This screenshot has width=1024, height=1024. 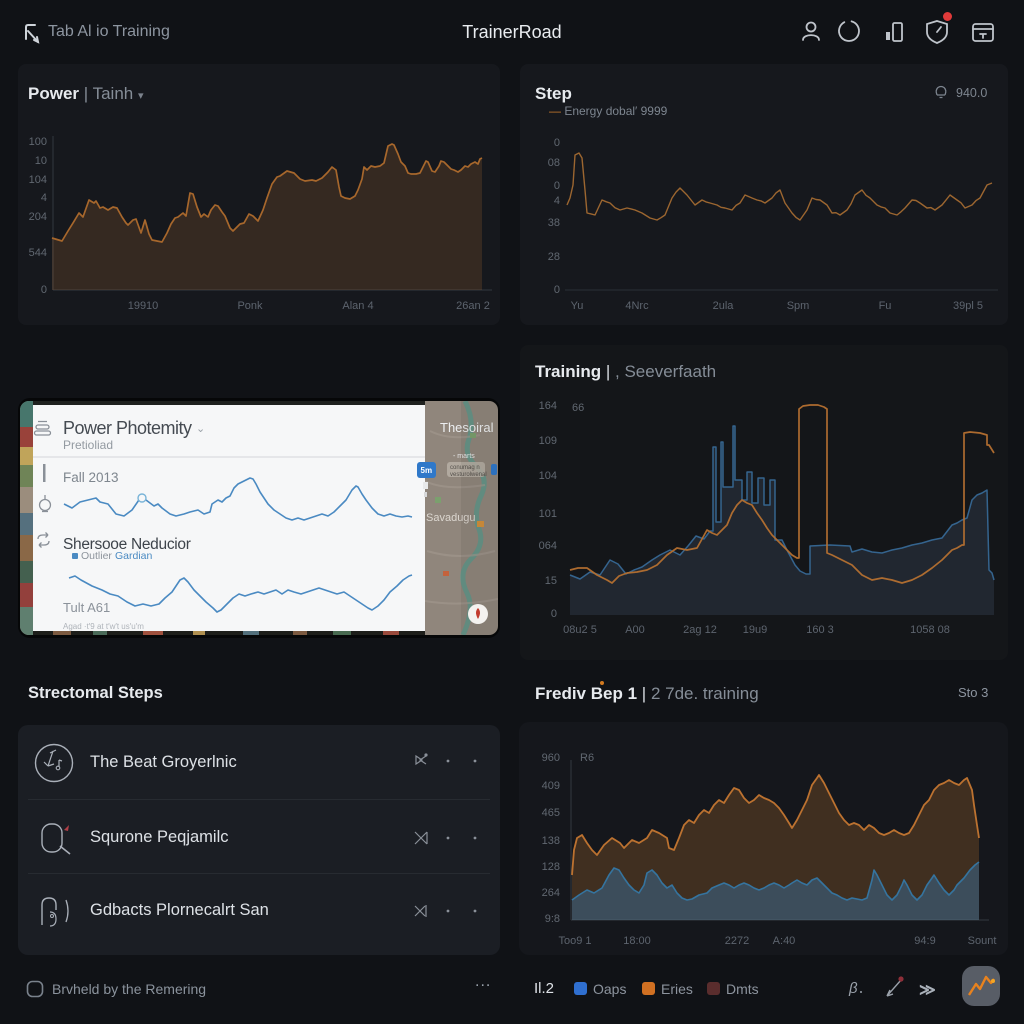 What do you see at coordinates (473, 306) in the screenshot?
I see `svg-text: 26an 2` at bounding box center [473, 306].